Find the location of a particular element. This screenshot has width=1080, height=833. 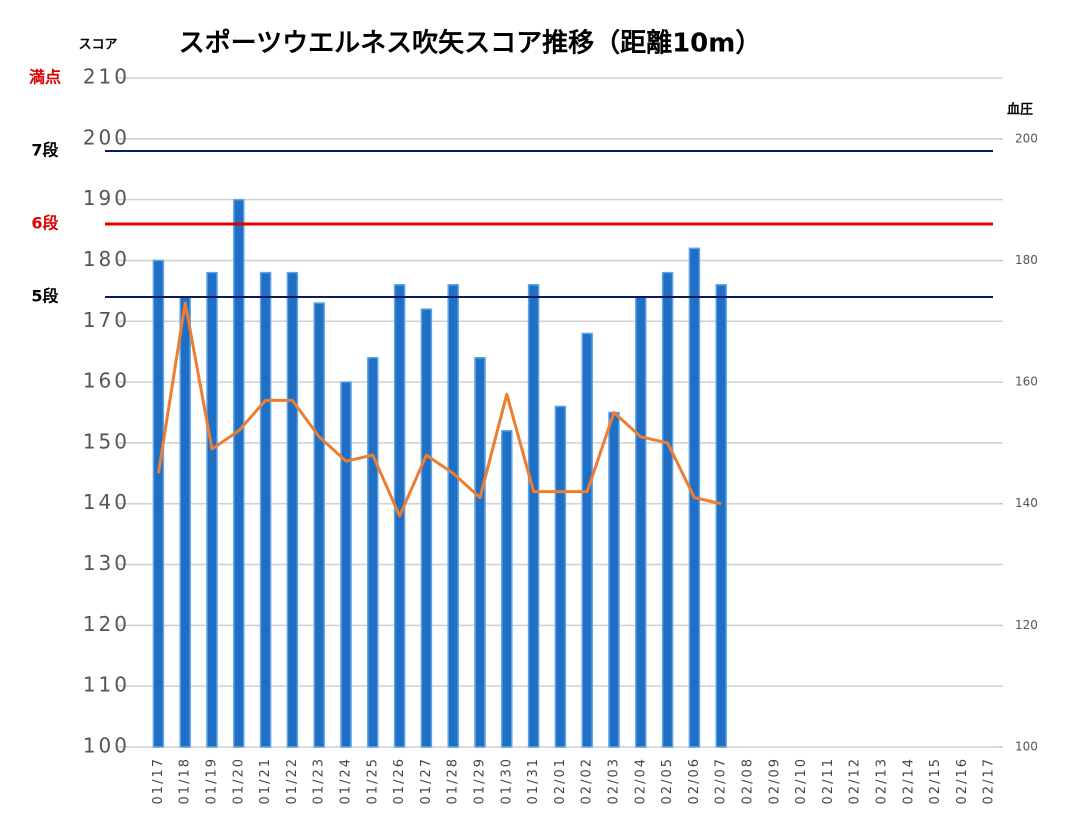

x-tick-label: 01/30 is located at coordinates (506, 780).